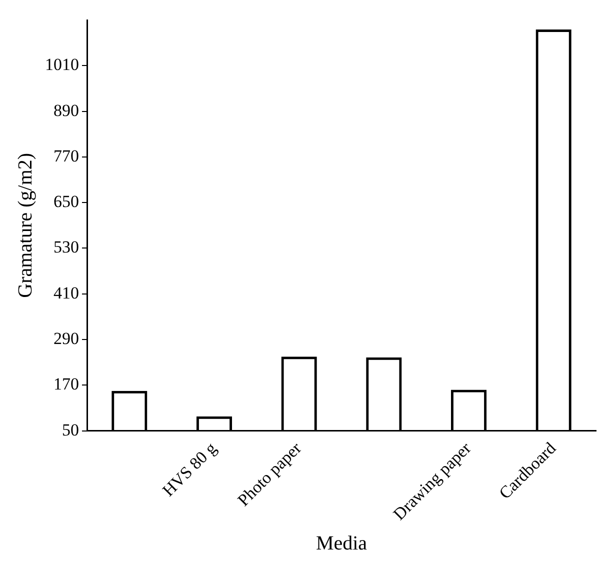 This screenshot has height=570, width=616. I want to click on y-tick-label: 530, so click(66, 247).